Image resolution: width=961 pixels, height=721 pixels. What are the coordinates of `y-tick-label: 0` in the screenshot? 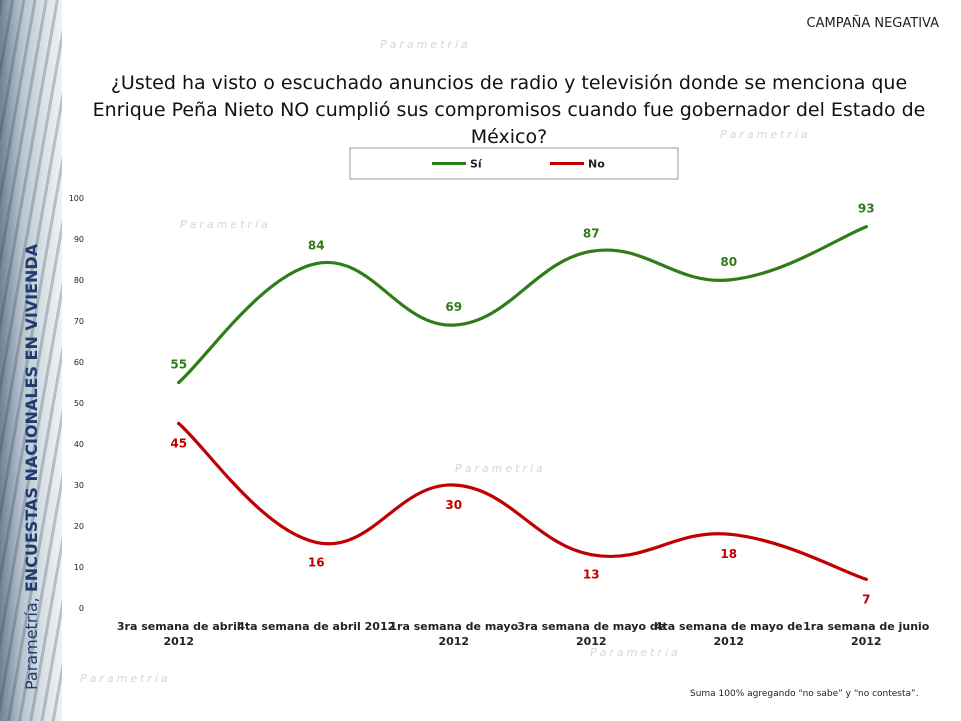 It's located at (81, 608).